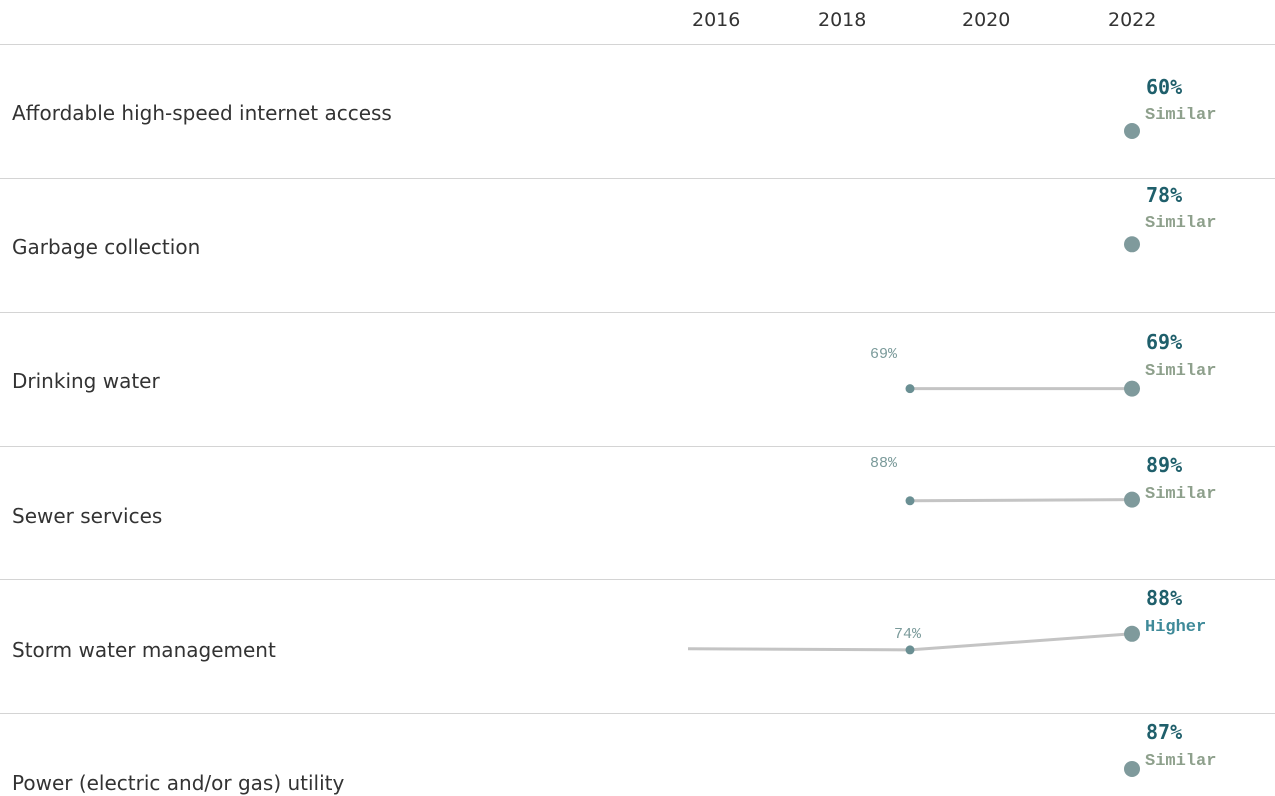 The width and height of the screenshot is (1275, 796). Describe the element at coordinates (908, 634) in the screenshot. I see `prior-label-storm-water: 74%` at that location.